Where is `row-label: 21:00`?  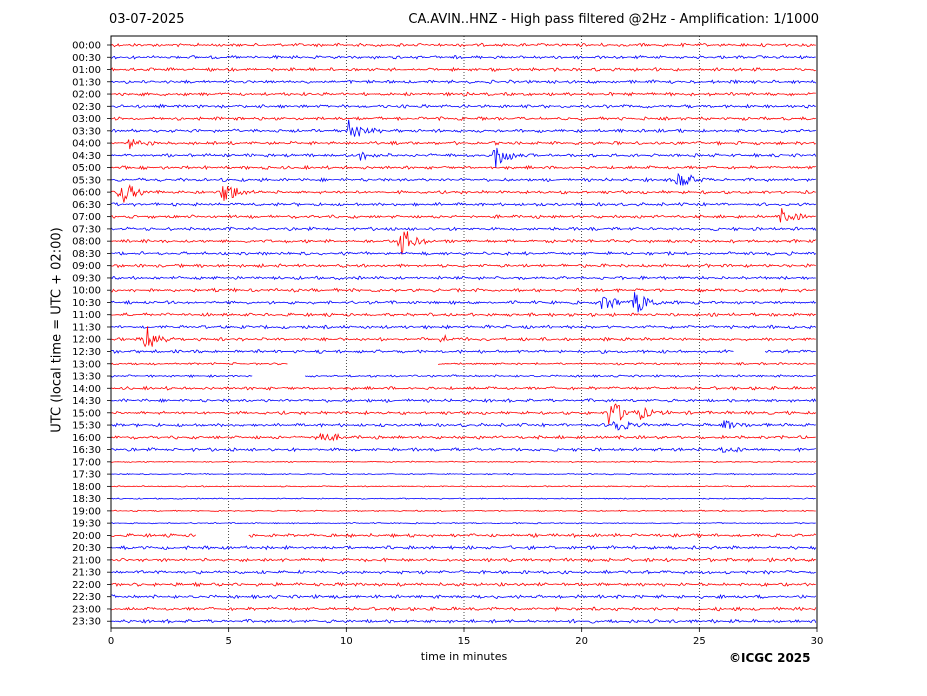 row-label: 21:00 is located at coordinates (86, 560).